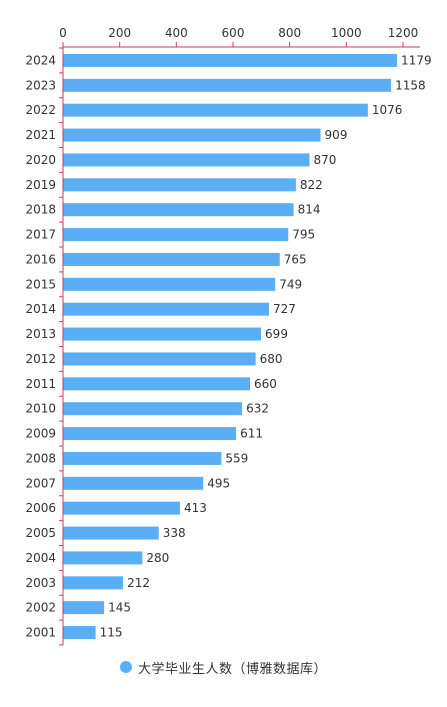 The width and height of the screenshot is (447, 707). What do you see at coordinates (179, 185) in the screenshot?
I see `bar-2019` at bounding box center [179, 185].